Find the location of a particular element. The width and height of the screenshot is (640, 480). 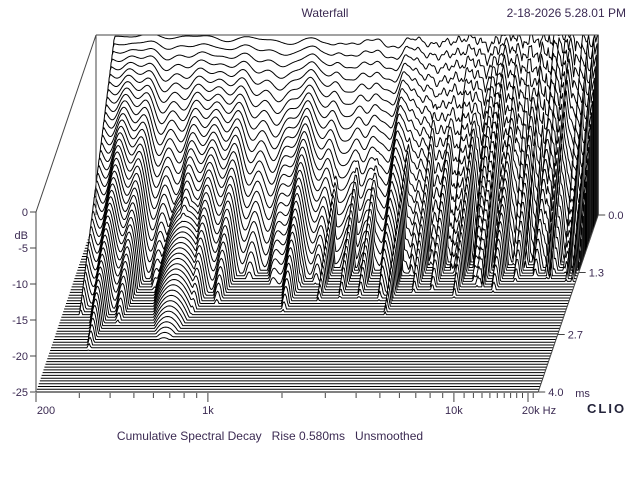

db-tick-label: 0 is located at coordinates (25, 213).